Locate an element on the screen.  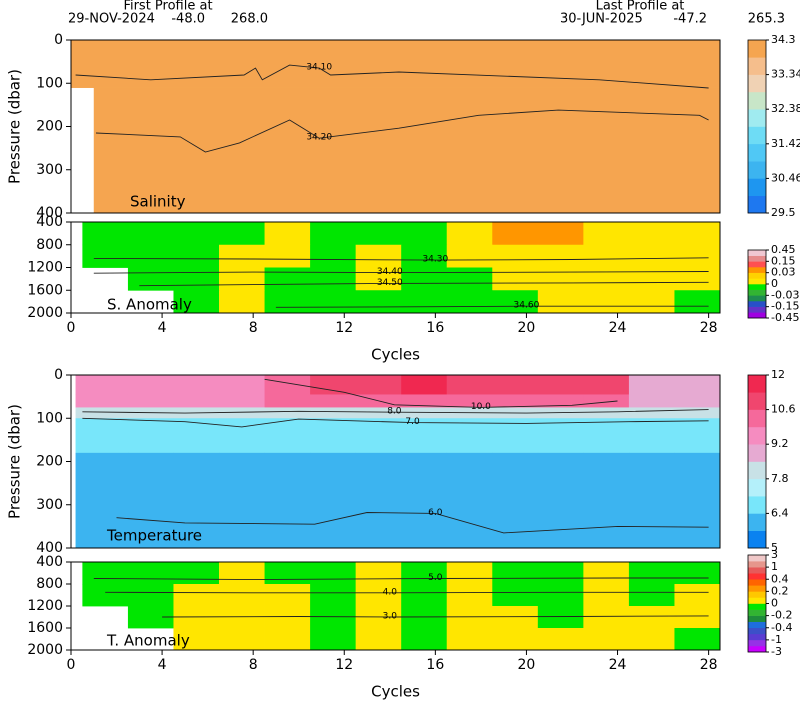
y-tick-label: 200 is located at coordinates (49, 127).